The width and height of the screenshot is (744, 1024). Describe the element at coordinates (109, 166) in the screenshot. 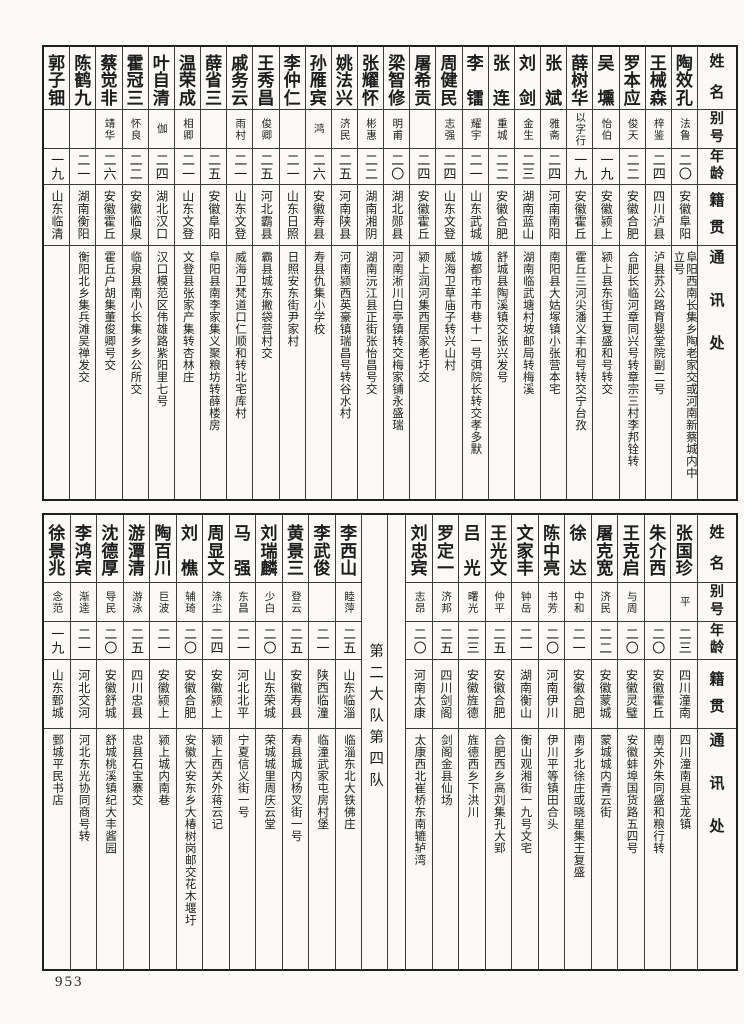

I see `person-age: 二六` at that location.